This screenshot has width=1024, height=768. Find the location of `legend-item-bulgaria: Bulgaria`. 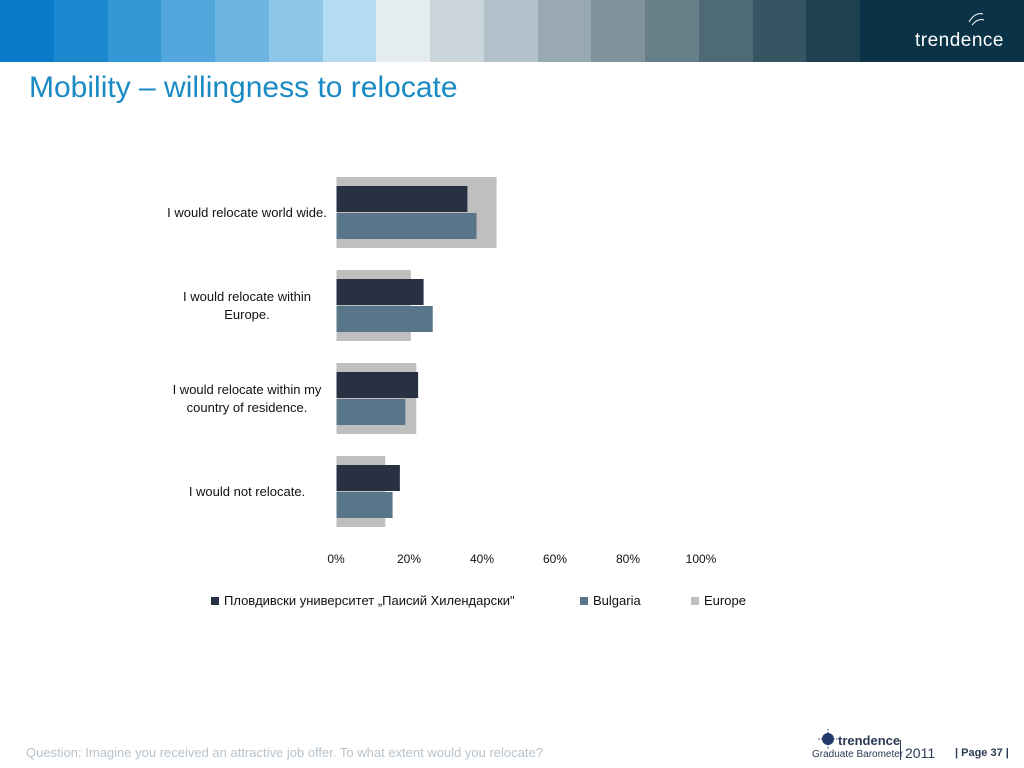

legend-item-bulgaria: Bulgaria is located at coordinates (610, 600).